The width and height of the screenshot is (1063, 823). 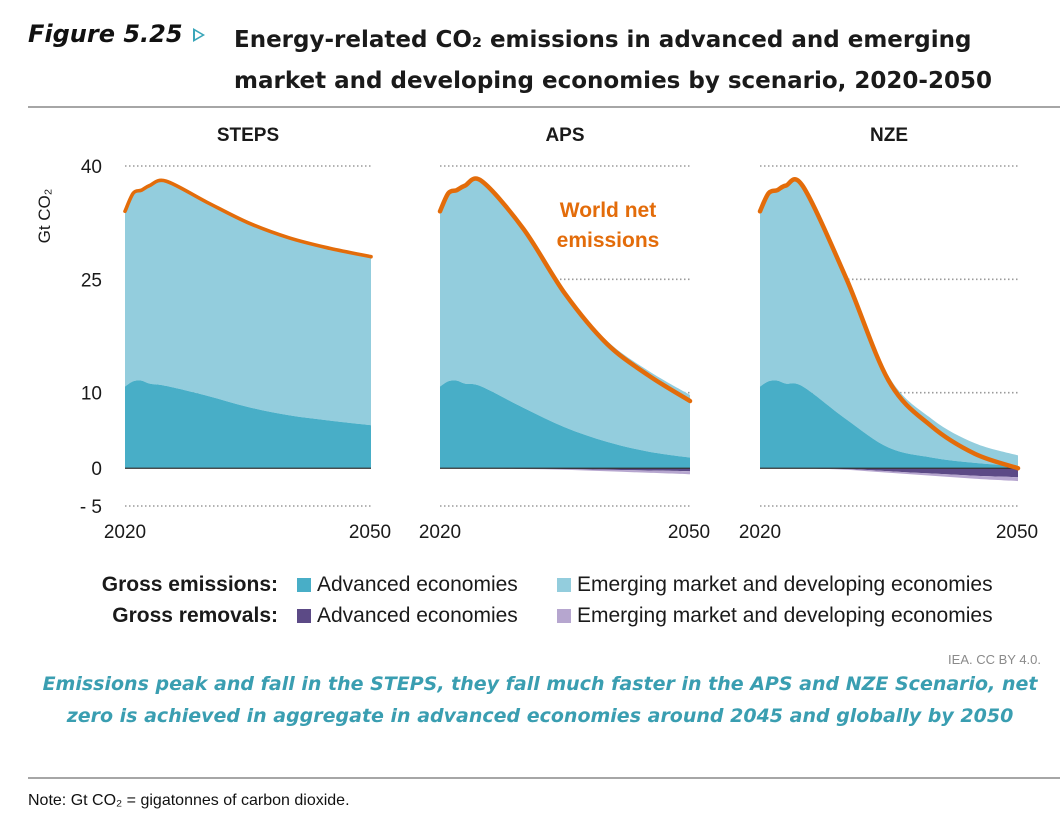 I want to click on legend-item-advanced-removals: Advanced economies, so click(x=407, y=616).